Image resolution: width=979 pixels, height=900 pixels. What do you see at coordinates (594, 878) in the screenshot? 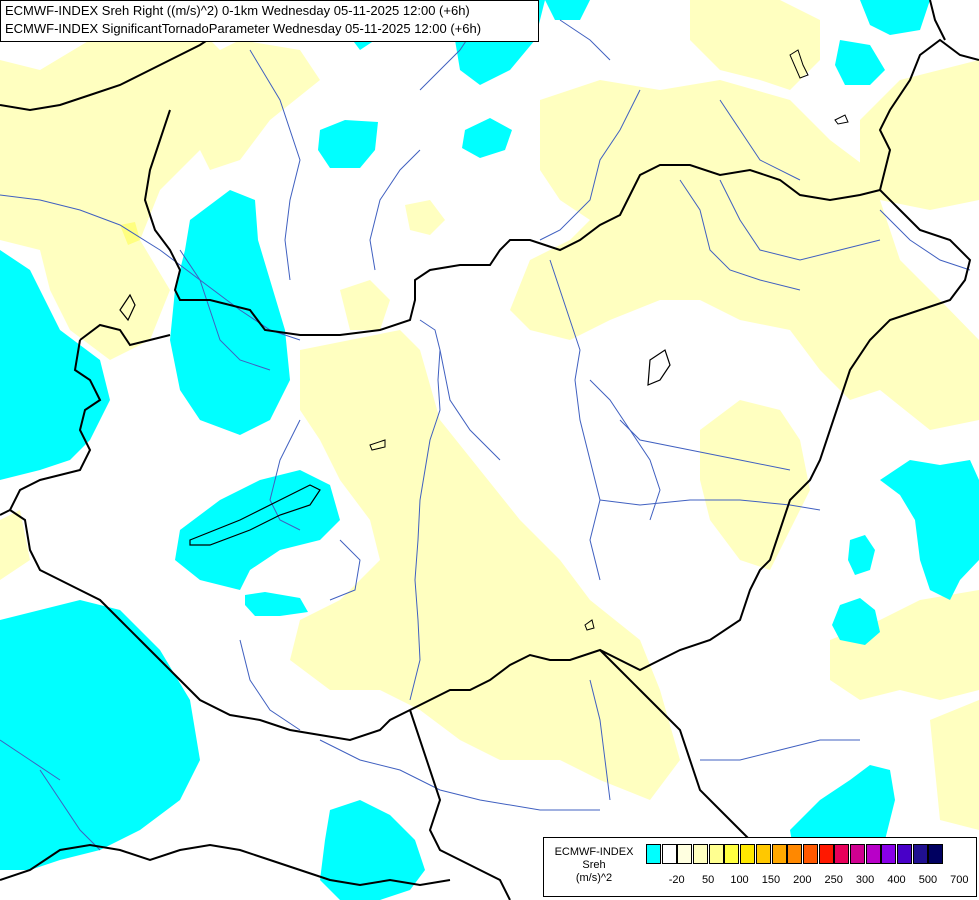
I see `legend-title-line3: (m/s)^2` at bounding box center [594, 878].